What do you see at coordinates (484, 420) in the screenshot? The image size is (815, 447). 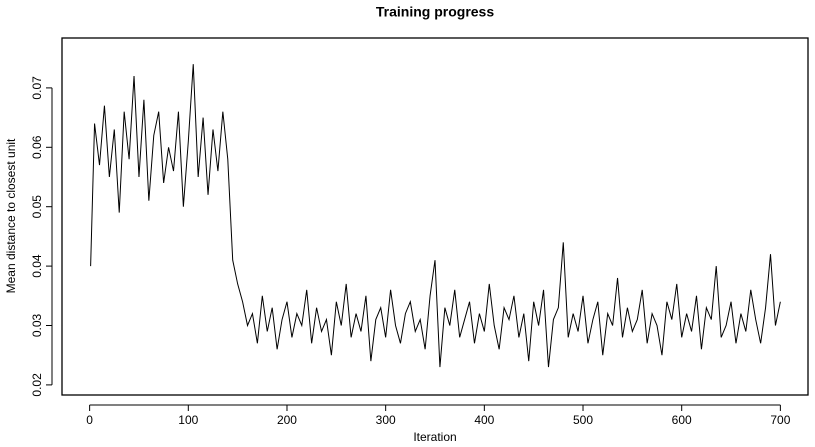 I see `x-tick-label: 400` at bounding box center [484, 420].